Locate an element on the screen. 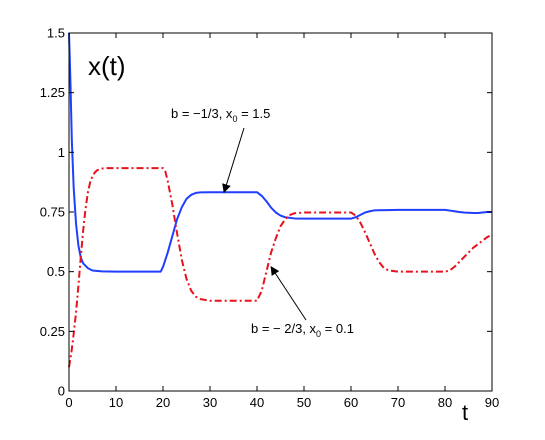 The height and width of the screenshot is (440, 545). ann-red-text-main: b = − 2/3, x is located at coordinates (284, 328).